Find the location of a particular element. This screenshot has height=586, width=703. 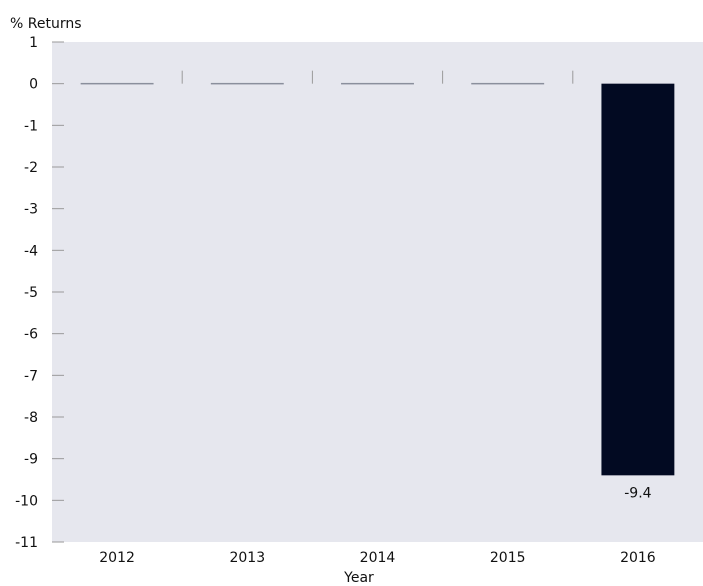

bar-data-label: -9.4 is located at coordinates (637, 493).